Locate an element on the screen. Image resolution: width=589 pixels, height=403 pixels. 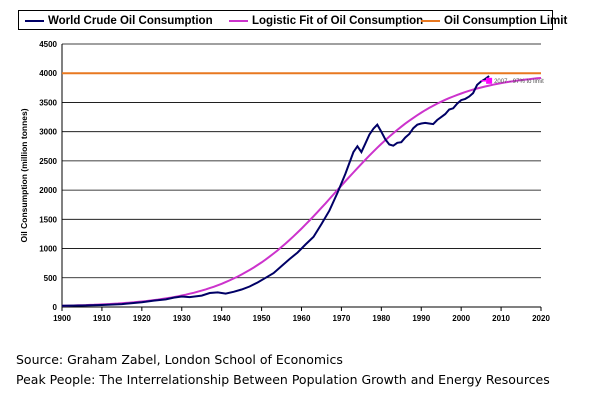
annotation-marker is located at coordinates (489, 80).